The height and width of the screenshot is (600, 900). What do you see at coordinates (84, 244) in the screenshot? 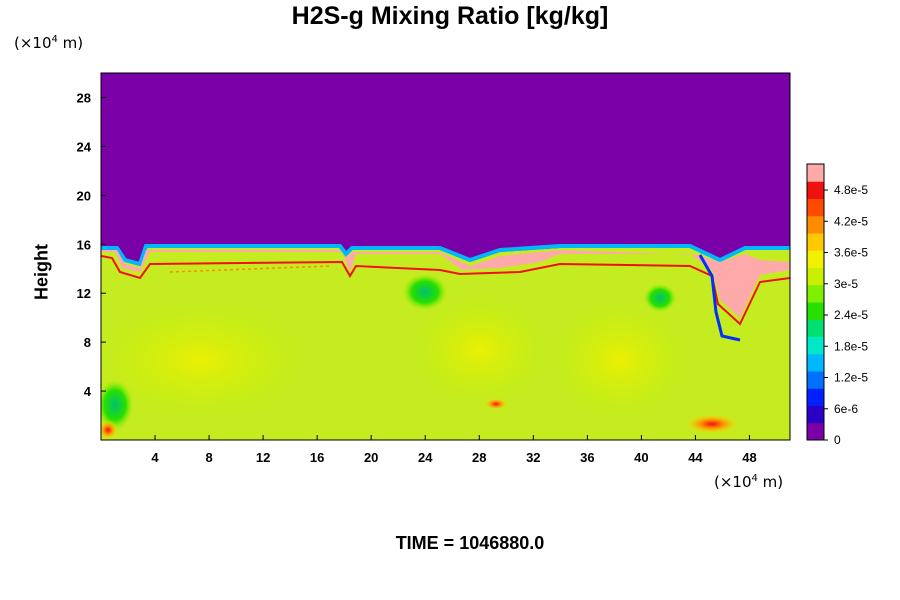
I see `y-tick-label: 16` at bounding box center [84, 244].